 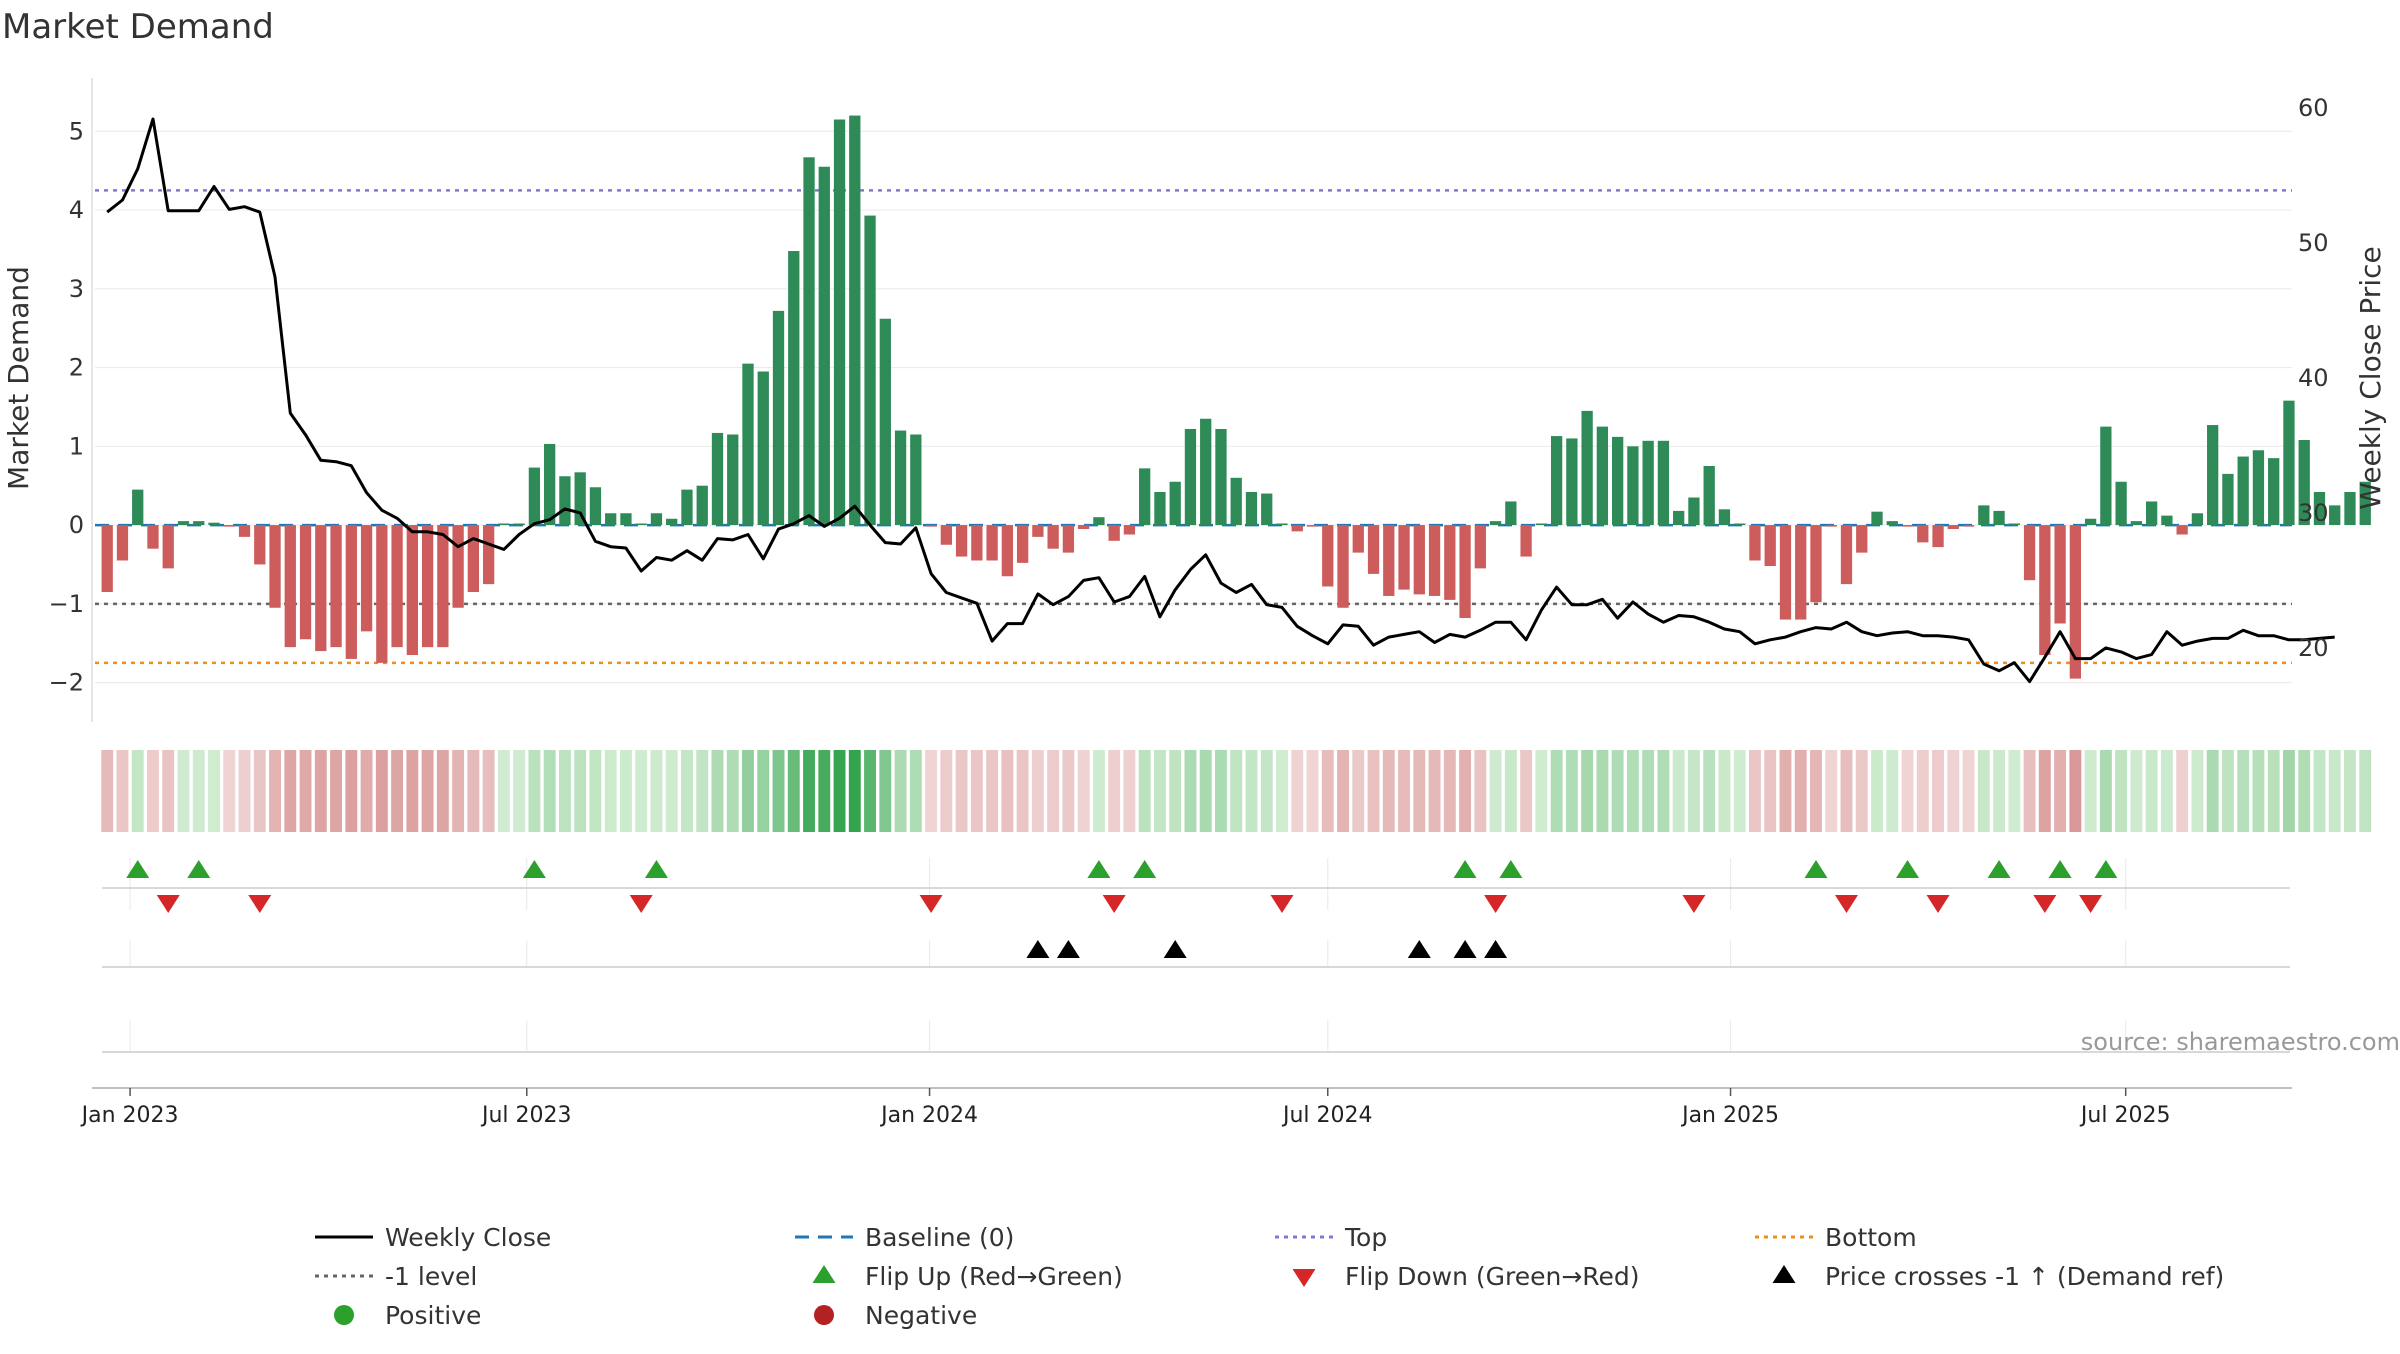 What do you see at coordinates (928, 1115) in the screenshot?
I see `x-tick-label: Jan 2024` at bounding box center [928, 1115].